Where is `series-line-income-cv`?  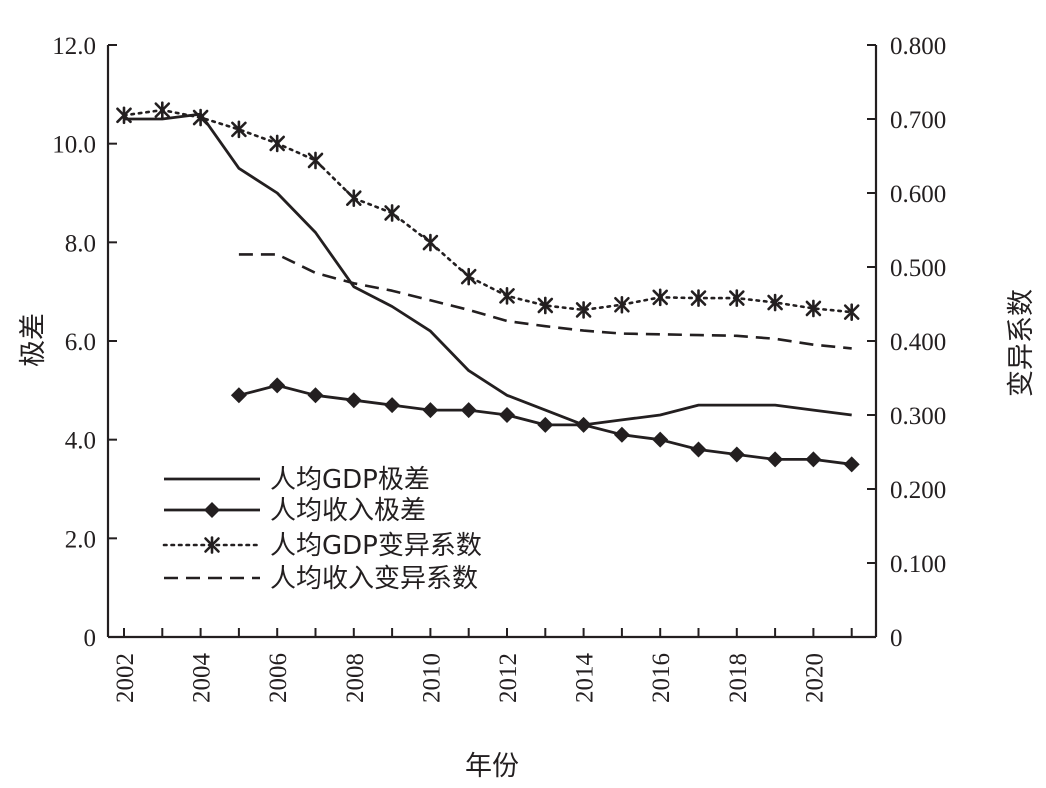
series-line-income-cv is located at coordinates (545, 301).